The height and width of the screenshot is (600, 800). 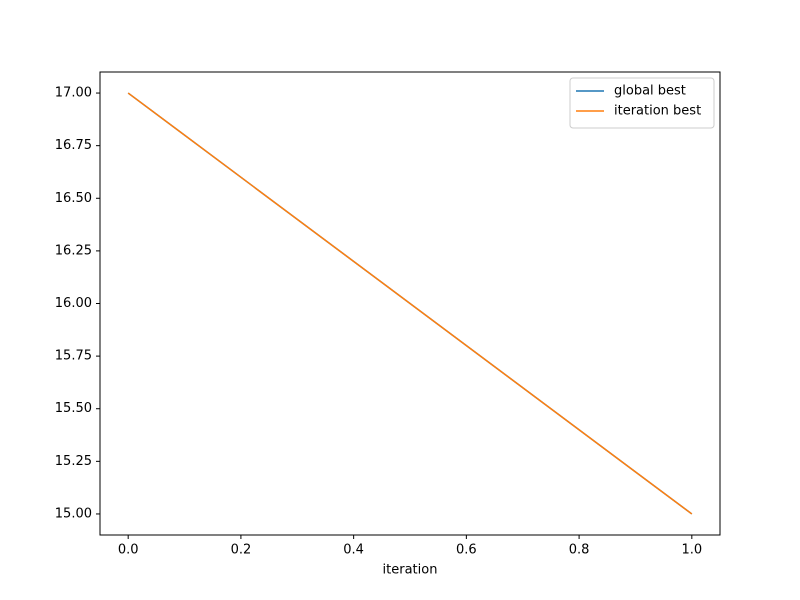 What do you see at coordinates (73, 250) in the screenshot?
I see `y-tick-label: 16.25` at bounding box center [73, 250].